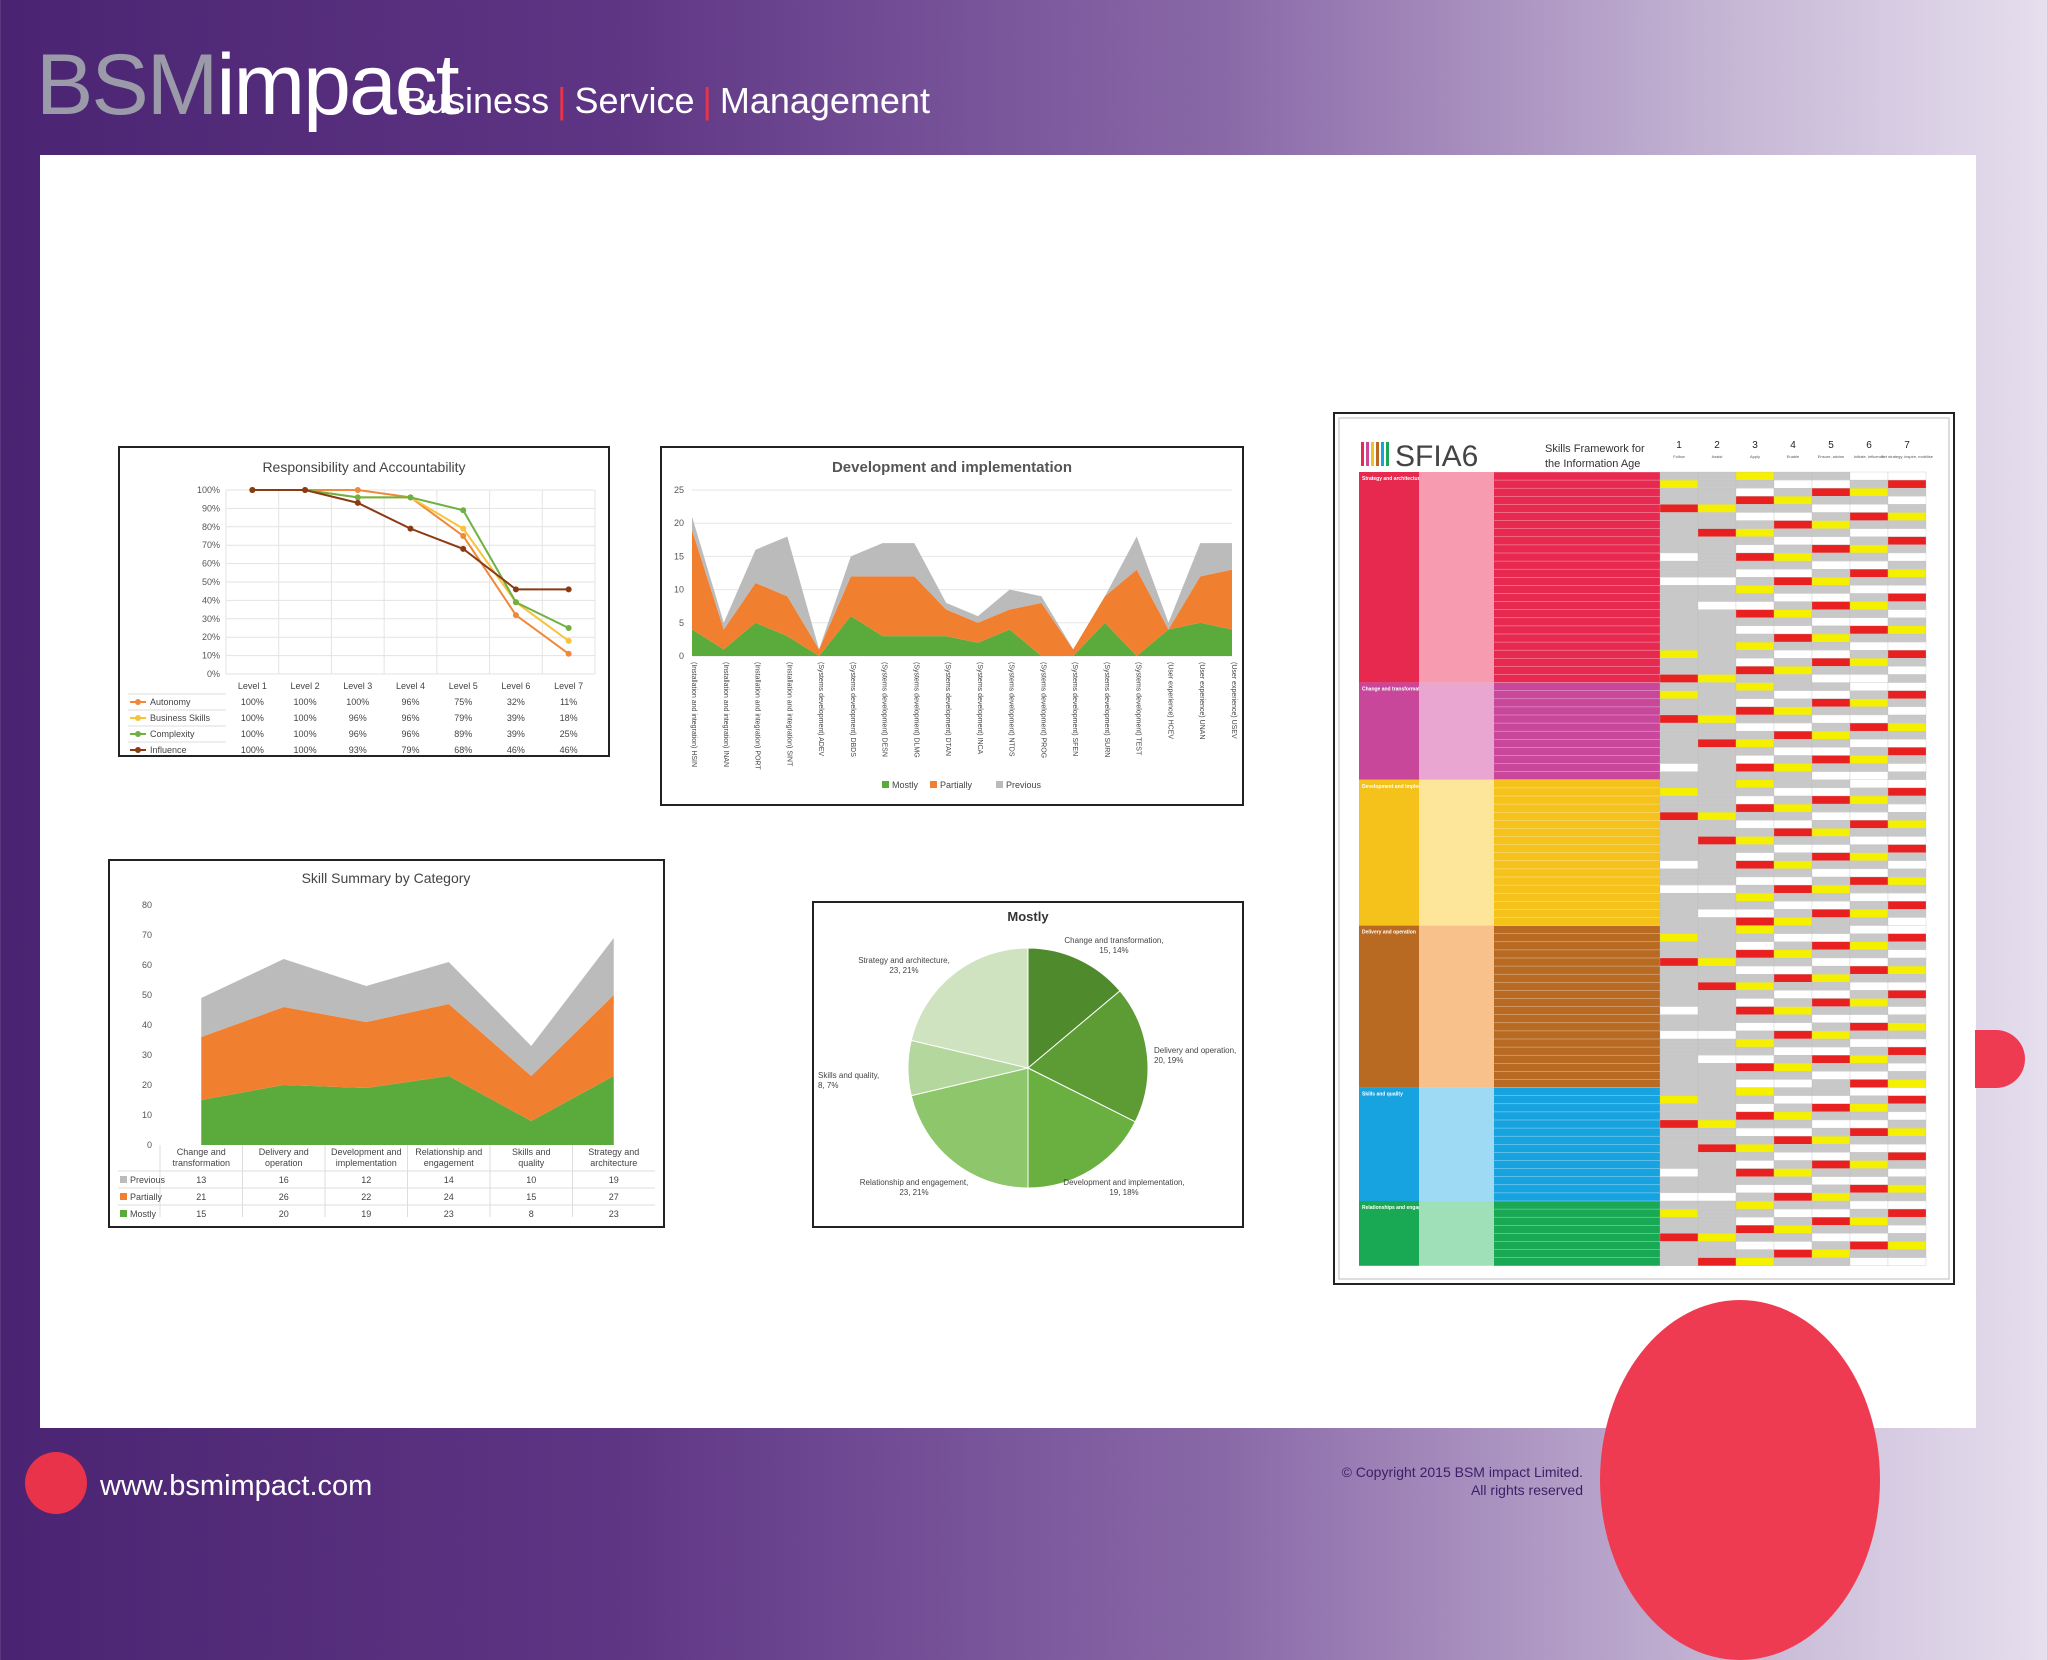 Image resolution: width=2048 pixels, height=1660 pixels. What do you see at coordinates (725, 714) in the screenshot?
I see `x-tick-label: (Installation and integration) INAN` at bounding box center [725, 714].